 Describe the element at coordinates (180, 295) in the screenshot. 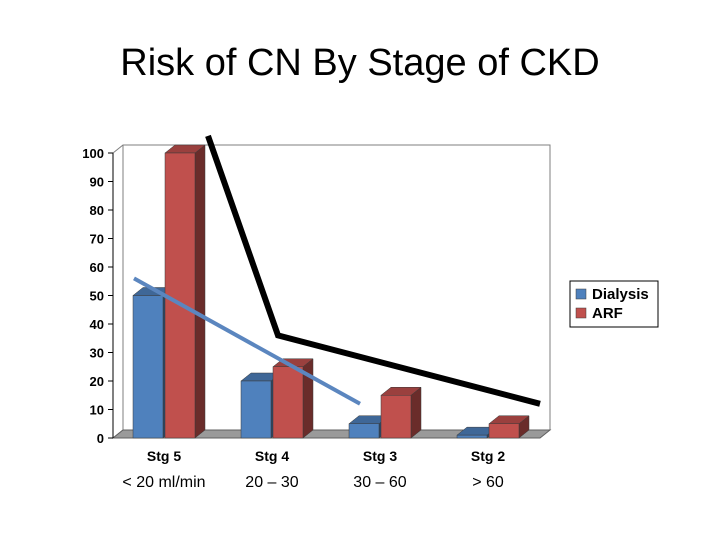

I see `bar-arf-stg5` at that location.